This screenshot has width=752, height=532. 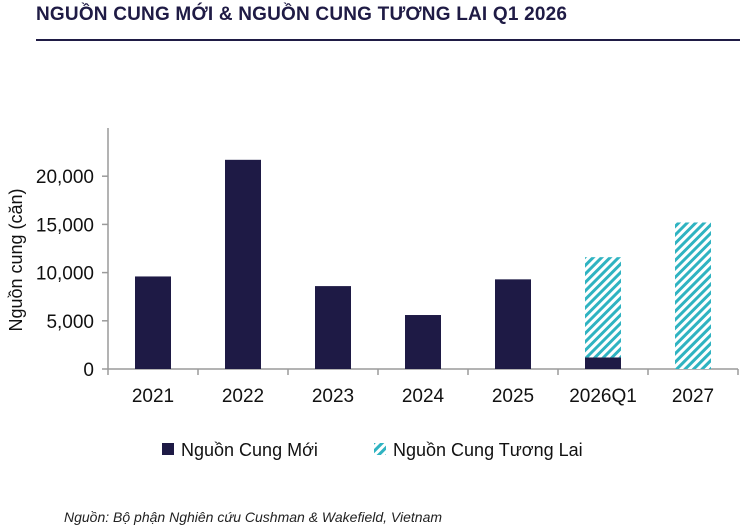 I want to click on legend-new-supply-swatch, so click(x=168, y=449).